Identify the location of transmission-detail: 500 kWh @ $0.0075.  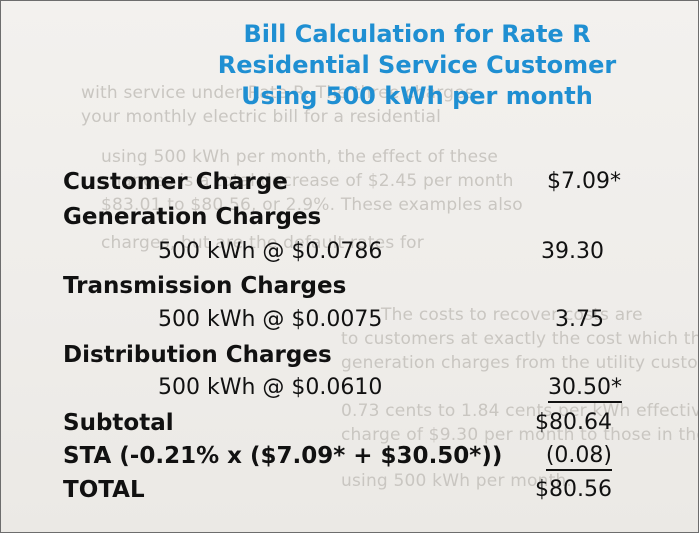
(270, 319).